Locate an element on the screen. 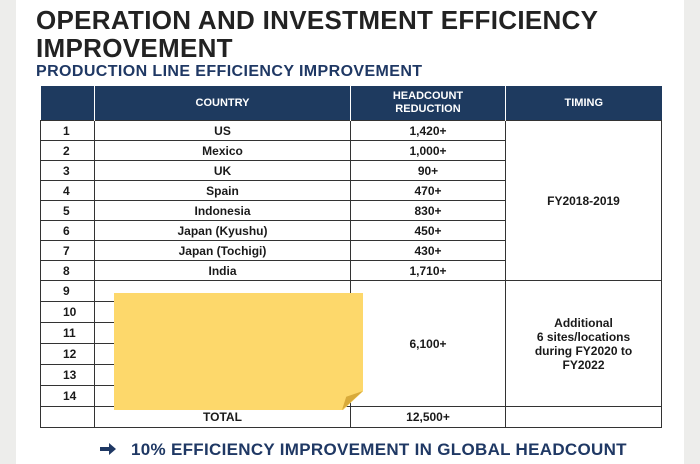  column-header-number is located at coordinates (67, 103).